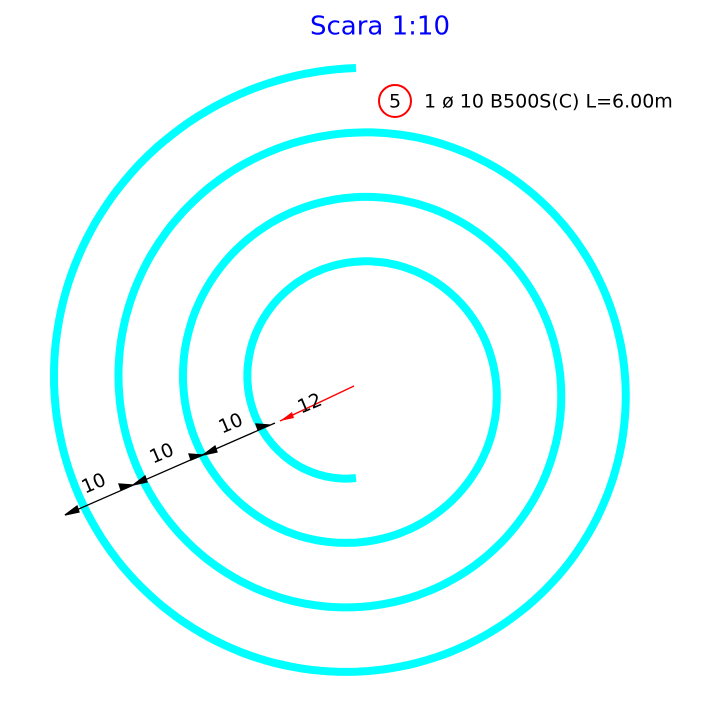 The width and height of the screenshot is (725, 709). Describe the element at coordinates (309, 404) in the screenshot. I see `dimension-label: 12` at that location.